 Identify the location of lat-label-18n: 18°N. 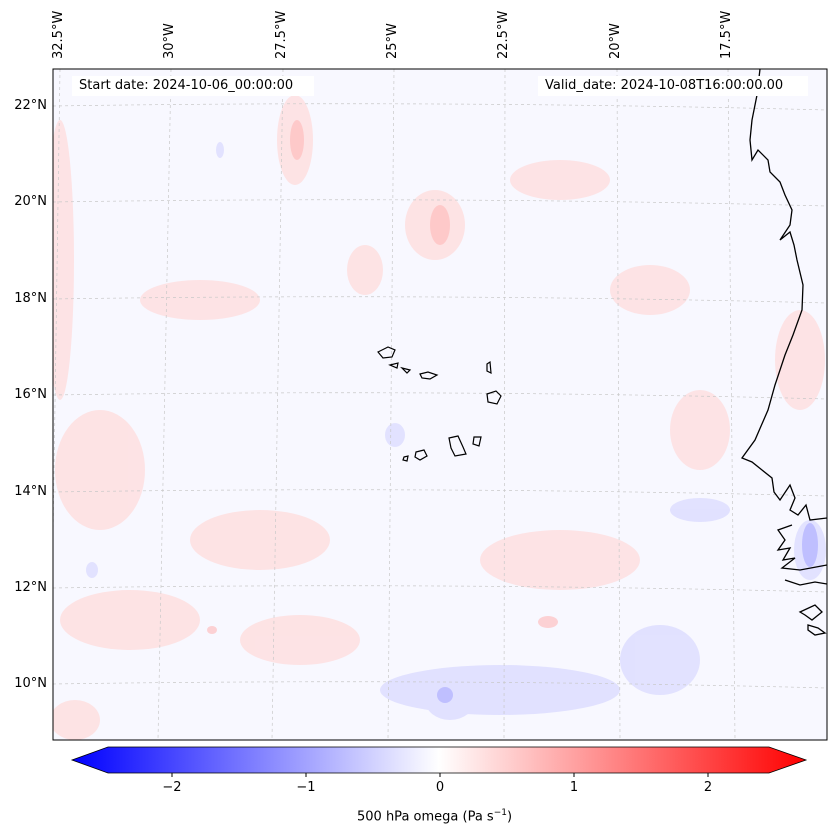
(30, 298).